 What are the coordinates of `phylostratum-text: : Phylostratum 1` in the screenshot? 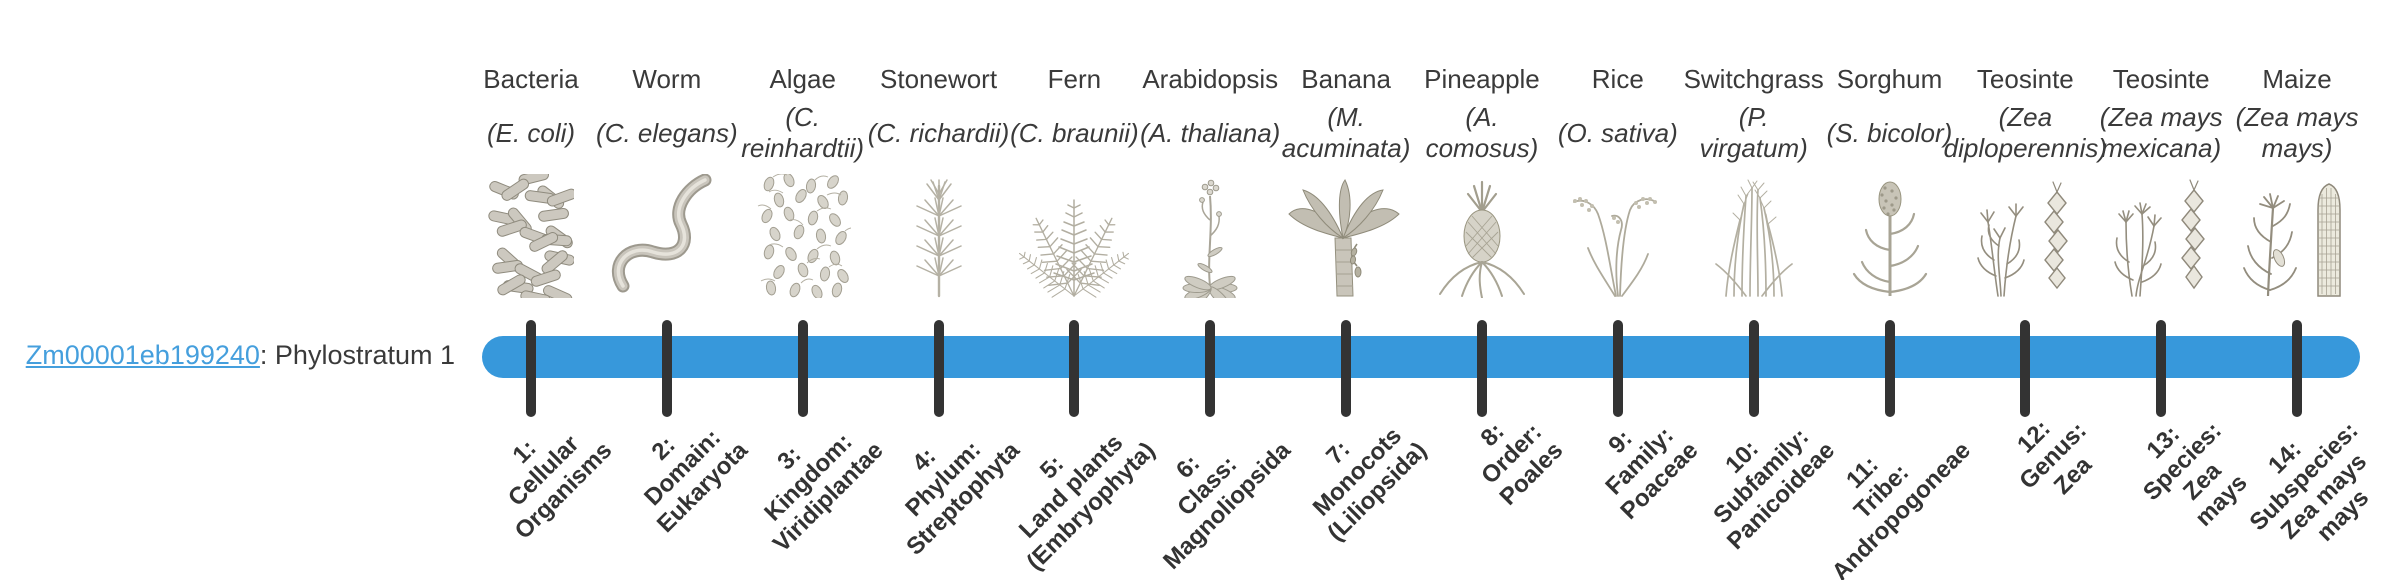 It's located at (357, 355).